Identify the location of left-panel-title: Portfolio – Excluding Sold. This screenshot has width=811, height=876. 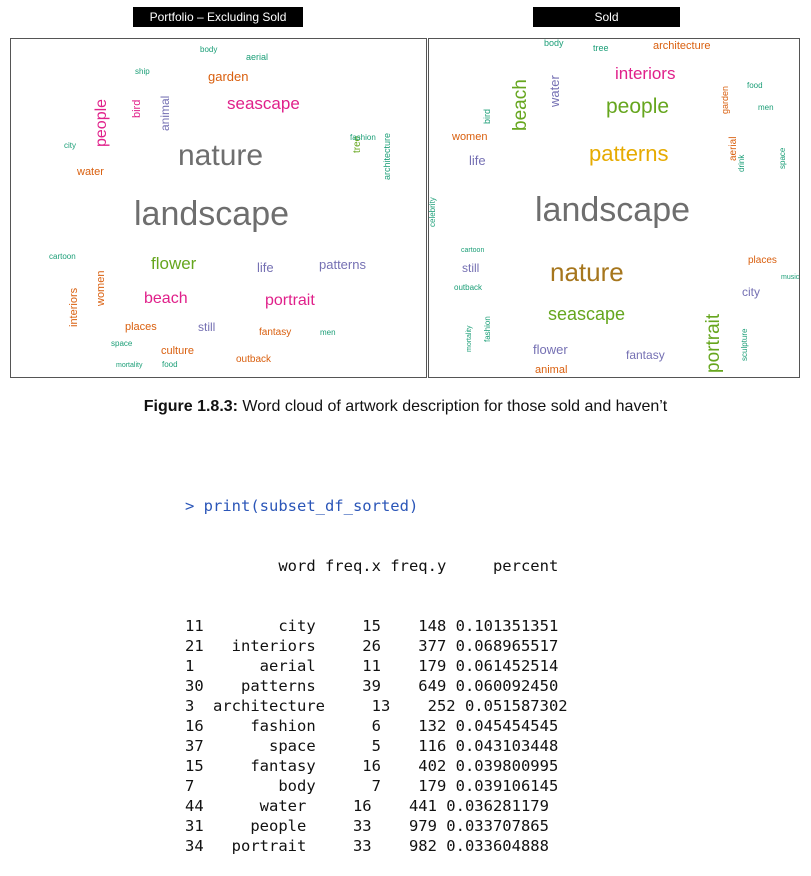
(218, 17).